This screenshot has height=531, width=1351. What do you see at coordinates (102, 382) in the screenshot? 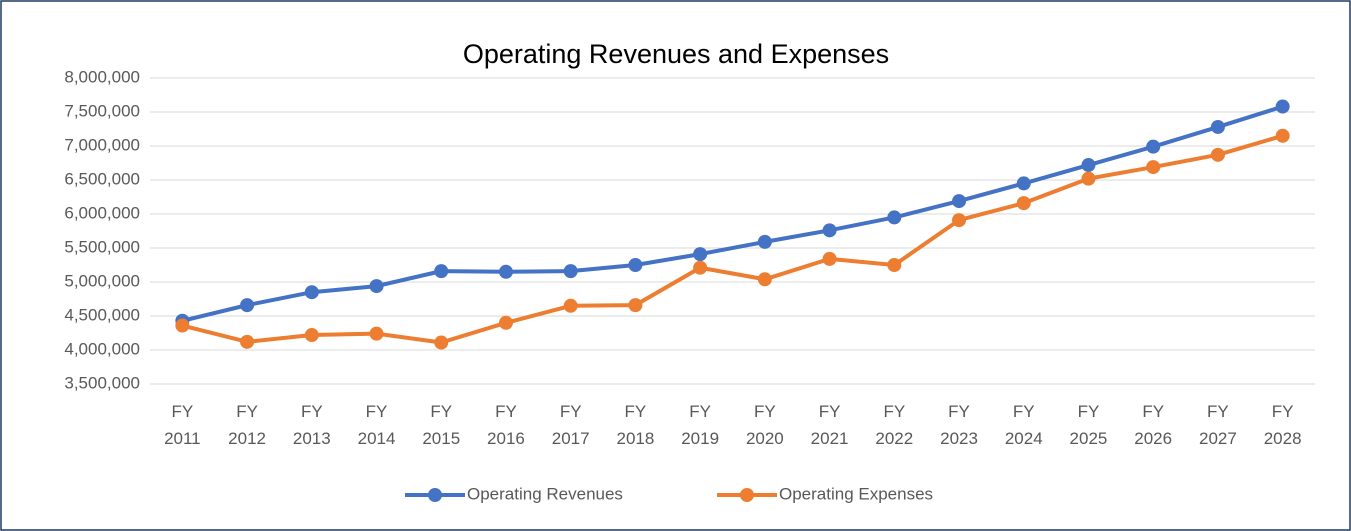
I see `y-tick-label: 3,500,000` at bounding box center [102, 382].